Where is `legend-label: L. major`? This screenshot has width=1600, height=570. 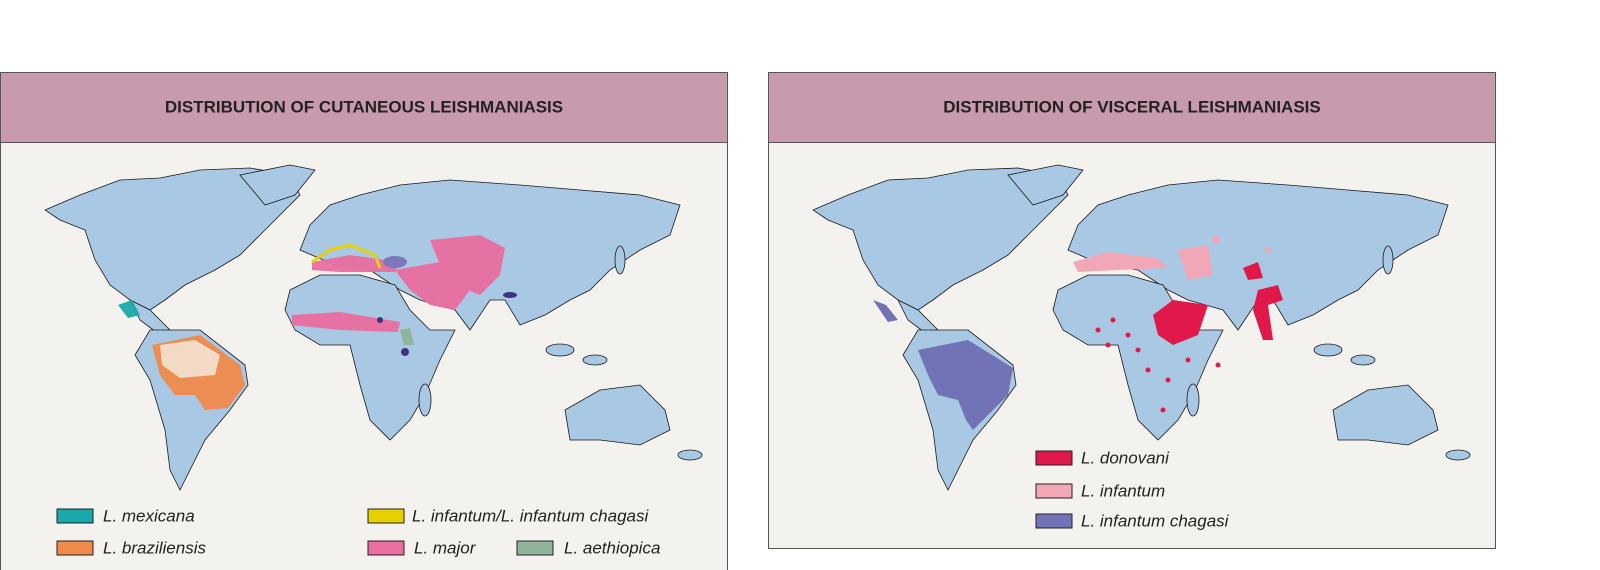
legend-label: L. major is located at coordinates (445, 547).